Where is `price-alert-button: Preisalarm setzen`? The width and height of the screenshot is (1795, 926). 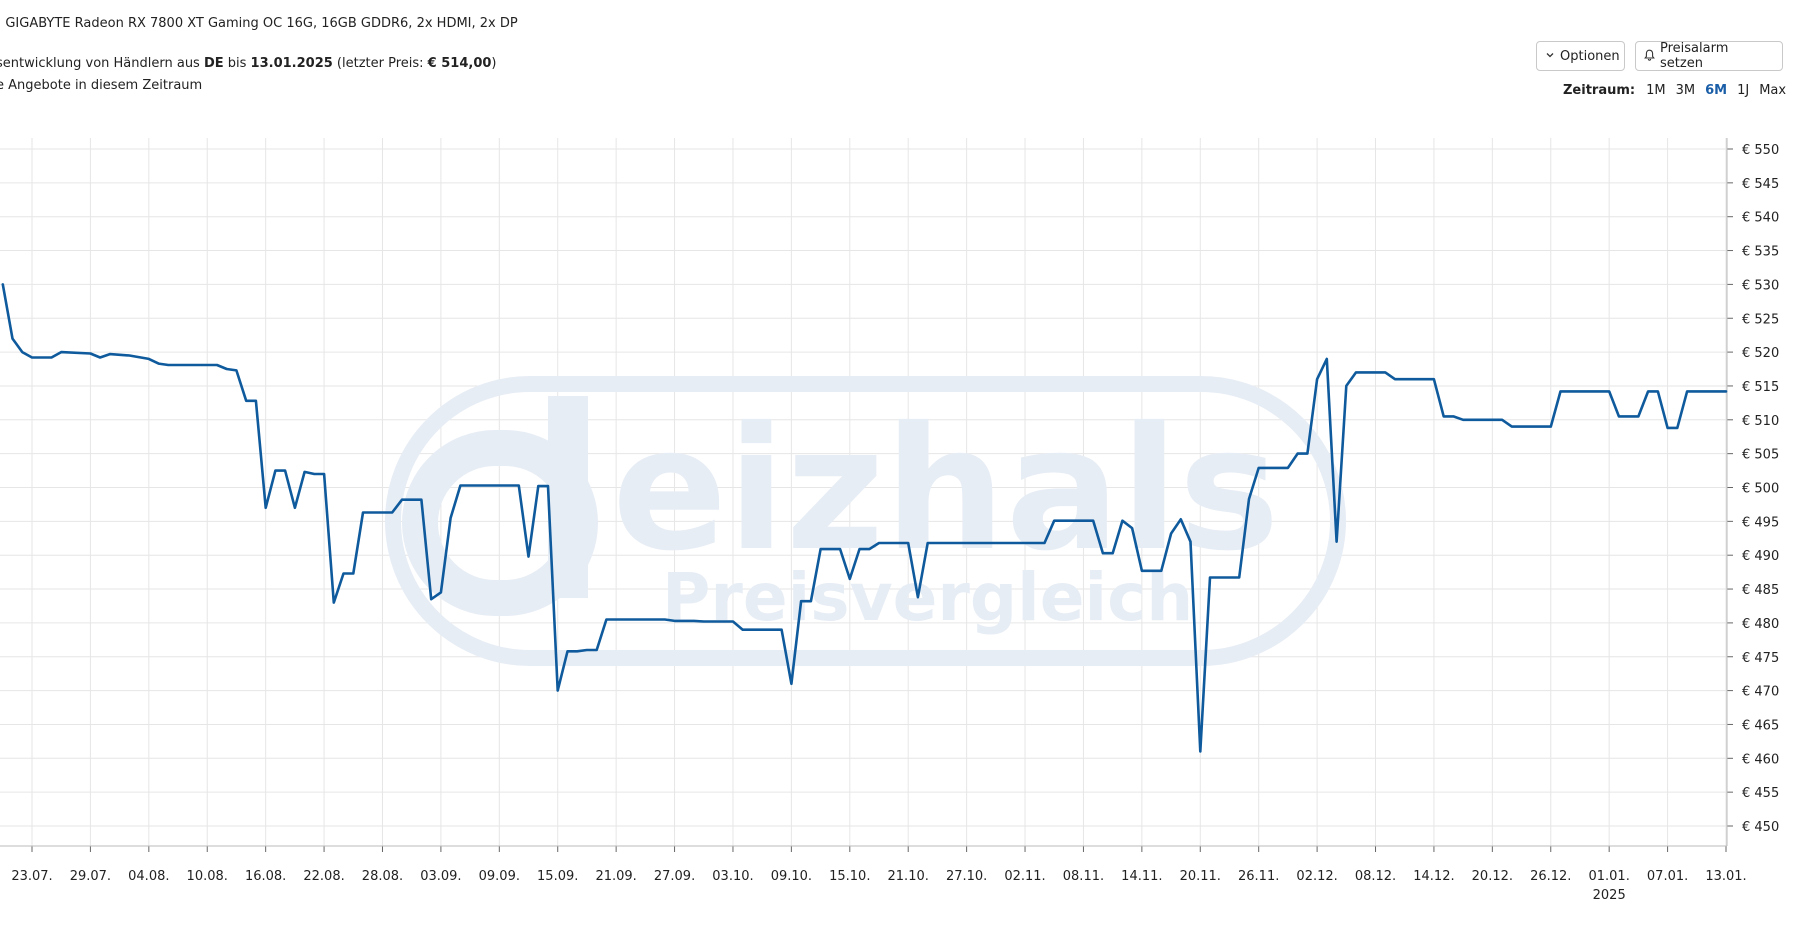 price-alert-button: Preisalarm setzen is located at coordinates (1709, 56).